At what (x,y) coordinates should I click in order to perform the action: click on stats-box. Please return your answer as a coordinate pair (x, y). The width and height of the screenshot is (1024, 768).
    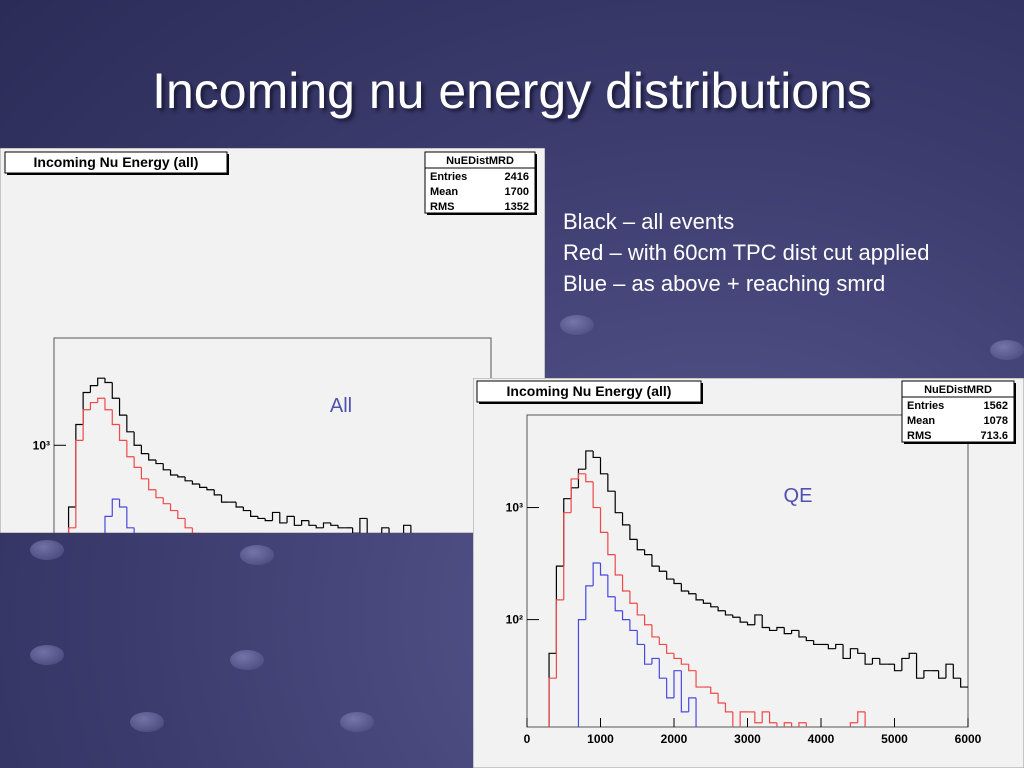
    Looking at the image, I should click on (958, 411).